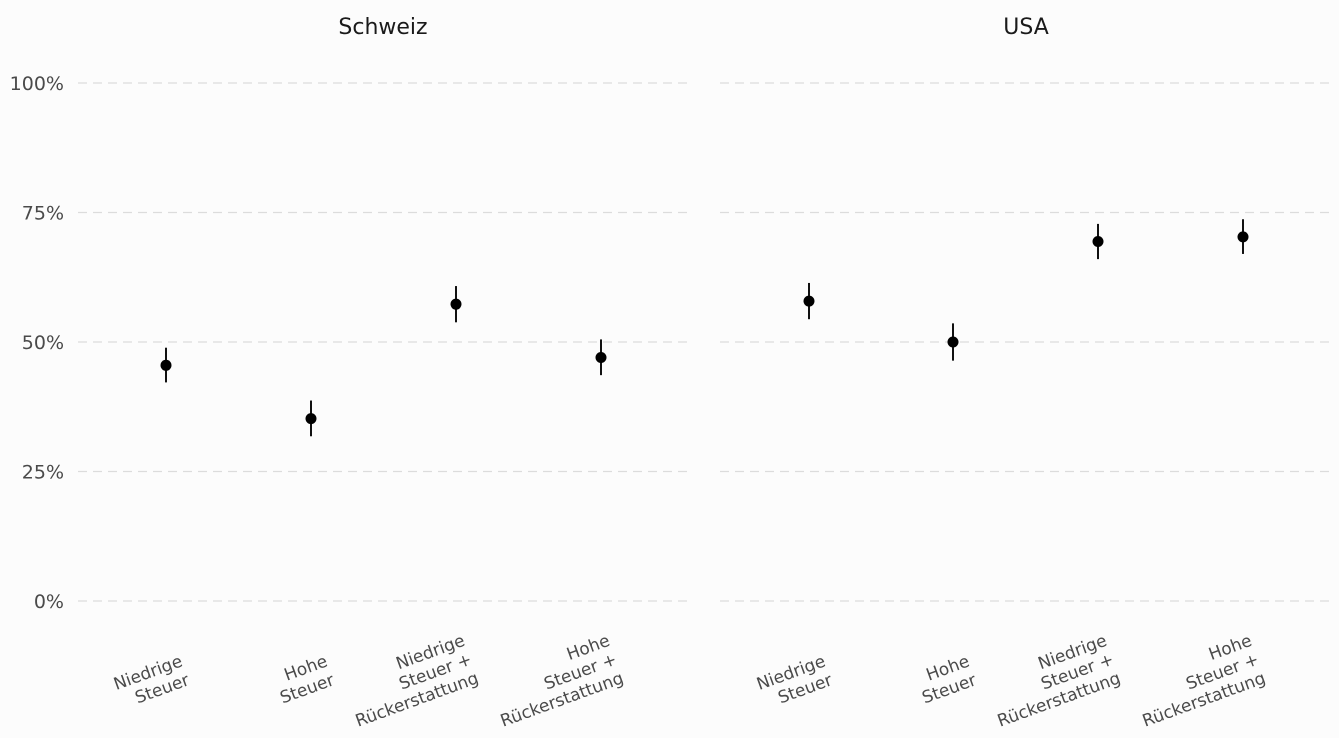 This screenshot has height=738, width=1339. I want to click on y-tick-label: 75%, so click(43, 214).